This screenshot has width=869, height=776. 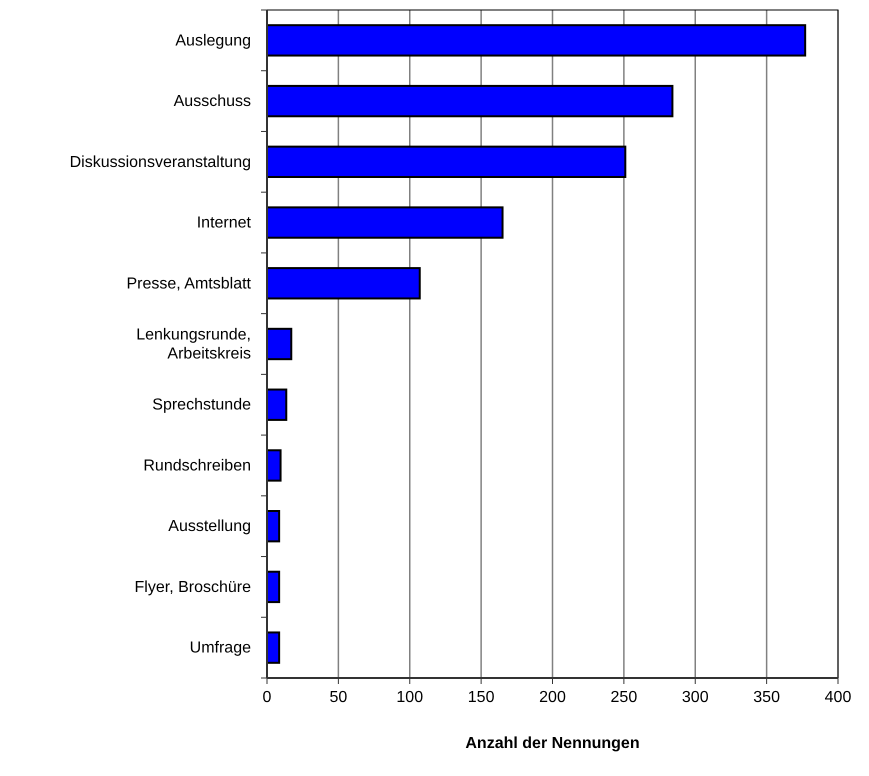 I want to click on y-tick-label: Flyer, Broschüre, so click(x=193, y=587).